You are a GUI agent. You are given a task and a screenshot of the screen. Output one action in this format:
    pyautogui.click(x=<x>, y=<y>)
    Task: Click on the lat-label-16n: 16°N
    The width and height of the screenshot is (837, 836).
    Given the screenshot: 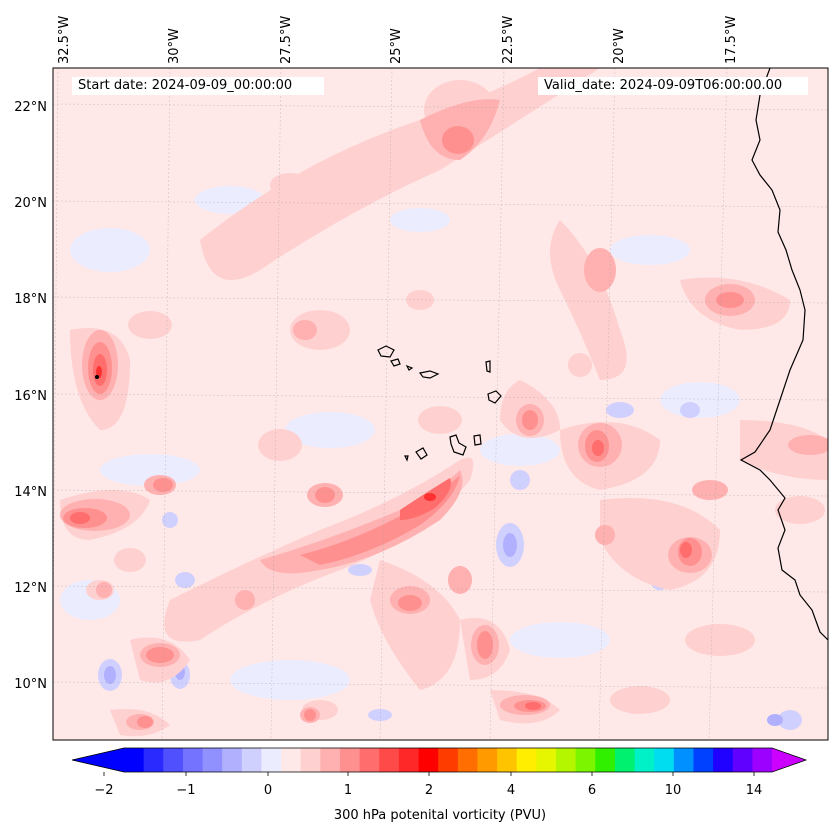 What is the action you would take?
    pyautogui.click(x=30, y=396)
    